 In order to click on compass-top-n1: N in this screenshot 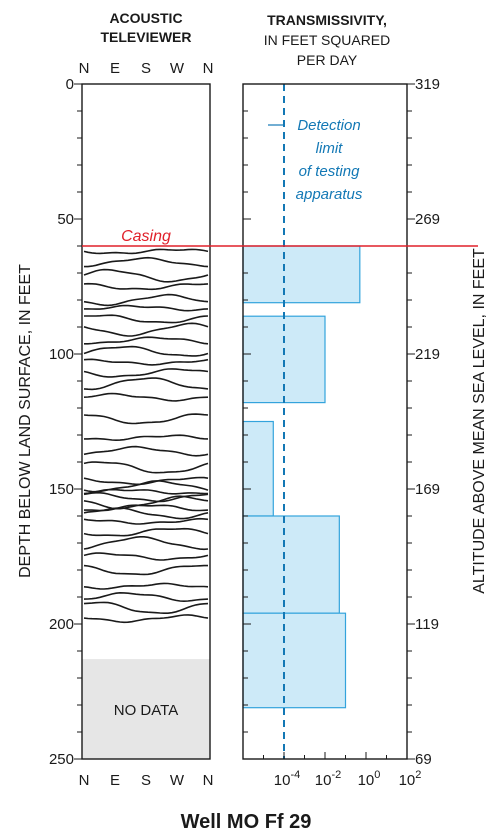, I will do `click(84, 68)`.